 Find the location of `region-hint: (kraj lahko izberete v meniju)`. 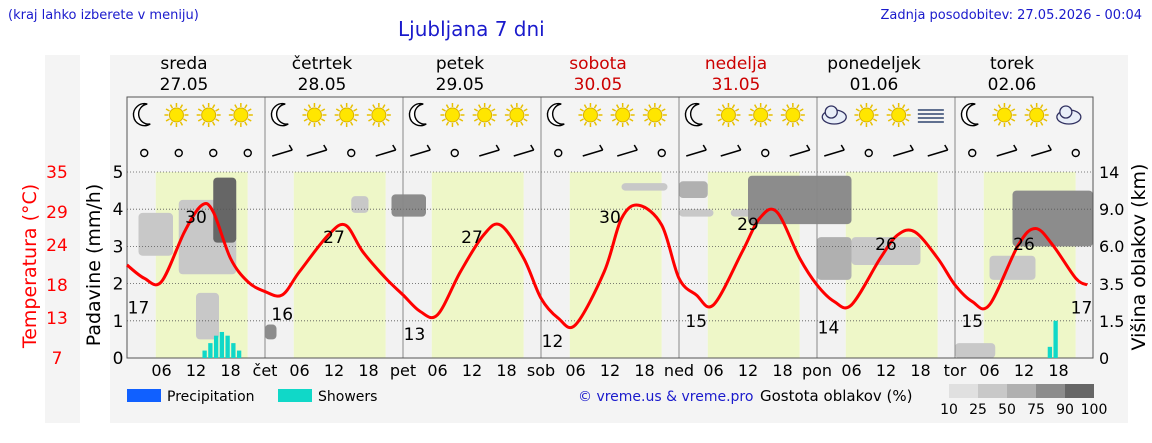

region-hint: (kraj lahko izberete v meniju) is located at coordinates (103, 15).